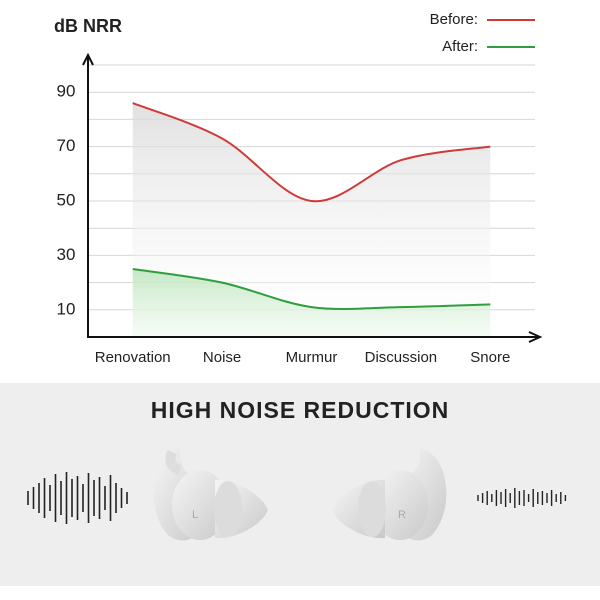 Image resolution: width=600 pixels, height=600 pixels. I want to click on area, so click(311, 303).